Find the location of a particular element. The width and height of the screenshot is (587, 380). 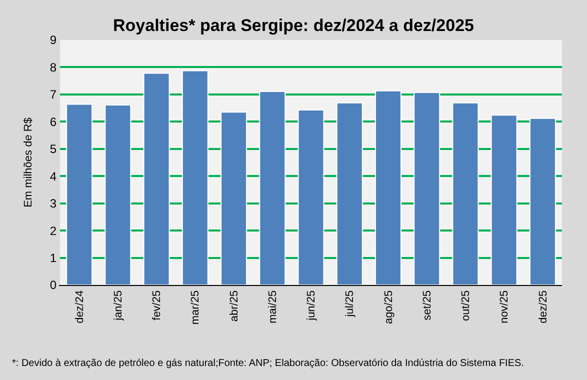

x-tick-label: jun/25 is located at coordinates (312, 306).